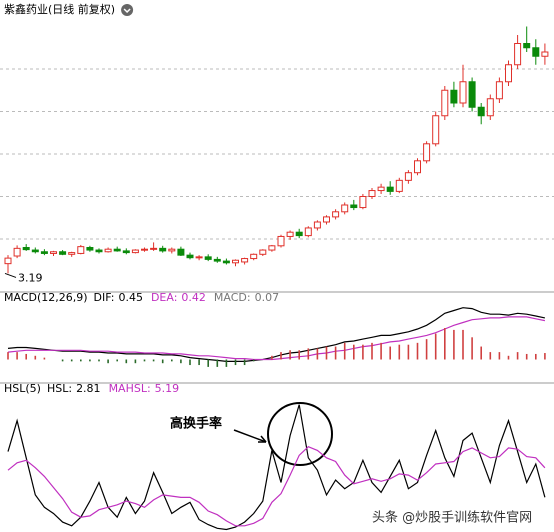 The height and width of the screenshot is (532, 554). What do you see at coordinates (167, 388) in the screenshot?
I see `legend-value: 5.19` at bounding box center [167, 388].